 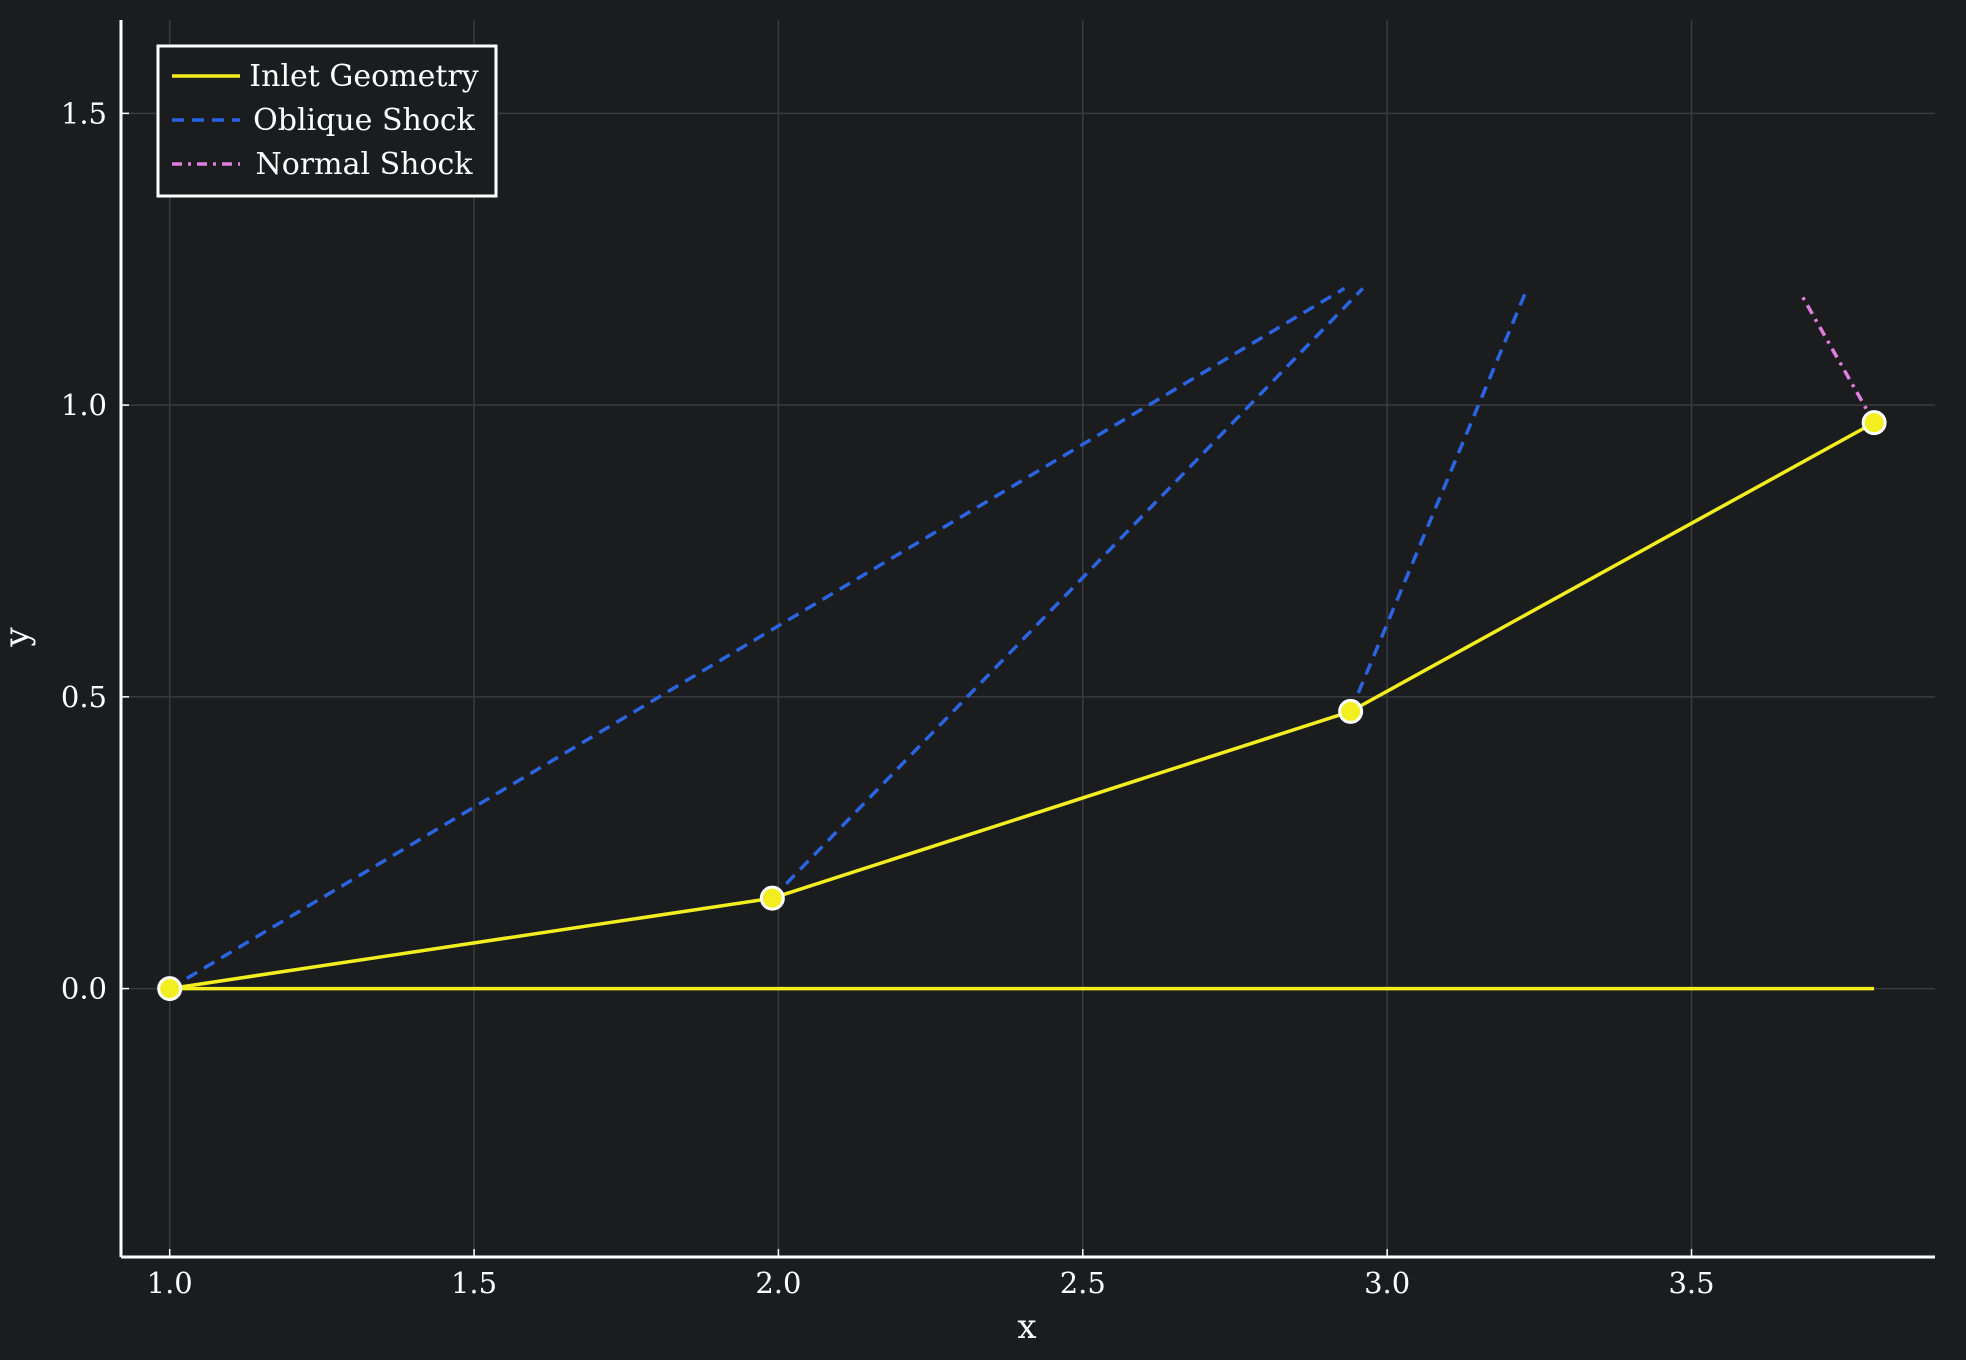 What do you see at coordinates (364, 164) in the screenshot?
I see `legend-label-normal-shock: Normal Shock` at bounding box center [364, 164].